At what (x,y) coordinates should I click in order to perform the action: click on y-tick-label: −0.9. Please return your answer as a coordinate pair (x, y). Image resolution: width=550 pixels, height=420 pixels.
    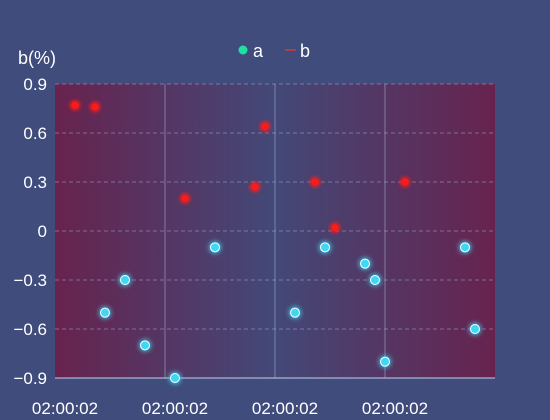
    Looking at the image, I should click on (30, 378).